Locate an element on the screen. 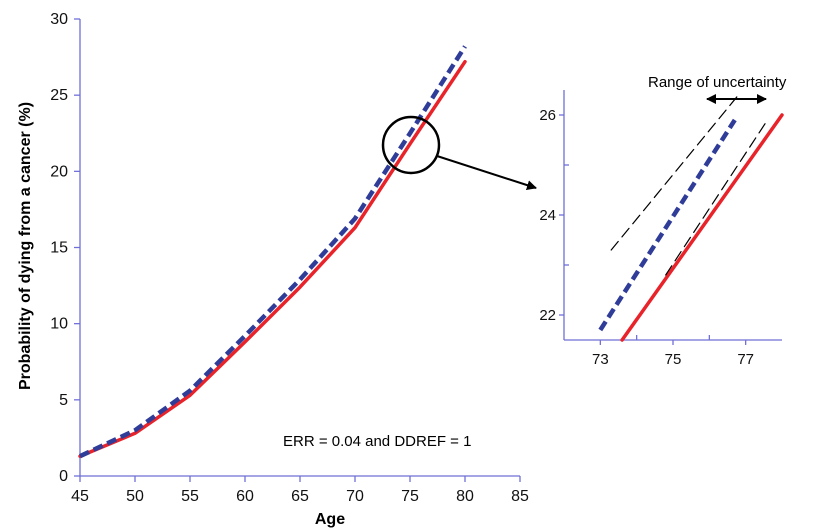 The image size is (822, 530). main-y-tick-label: 30 is located at coordinates (59, 19).